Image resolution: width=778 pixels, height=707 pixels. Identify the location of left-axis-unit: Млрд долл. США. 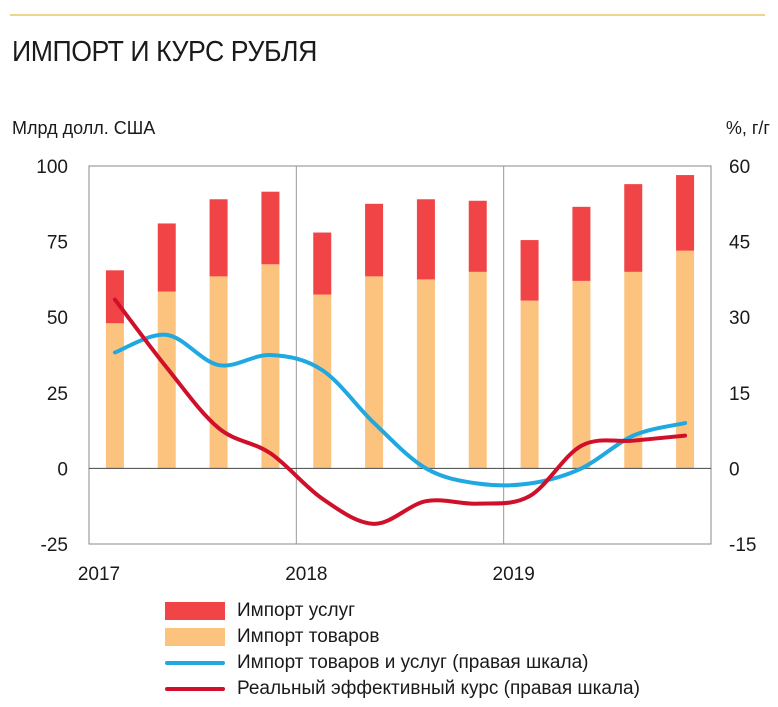
(84, 128).